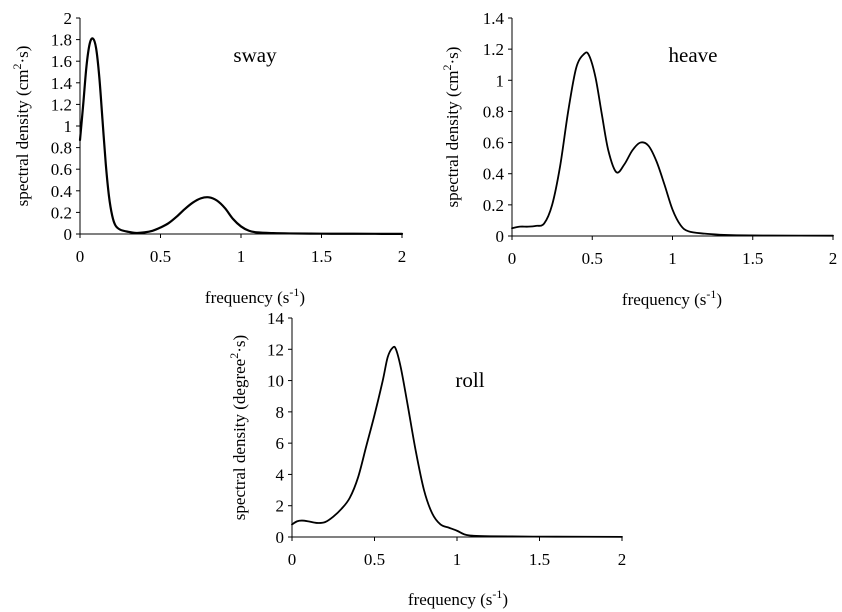 The image size is (842, 612). I want to click on roll-x-tick-label: 1, so click(457, 559).